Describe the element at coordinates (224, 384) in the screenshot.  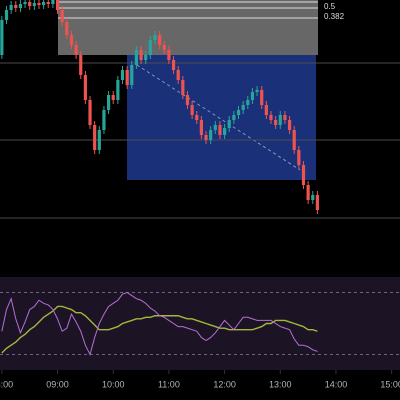
I see `x-tick-label: 12:00` at that location.